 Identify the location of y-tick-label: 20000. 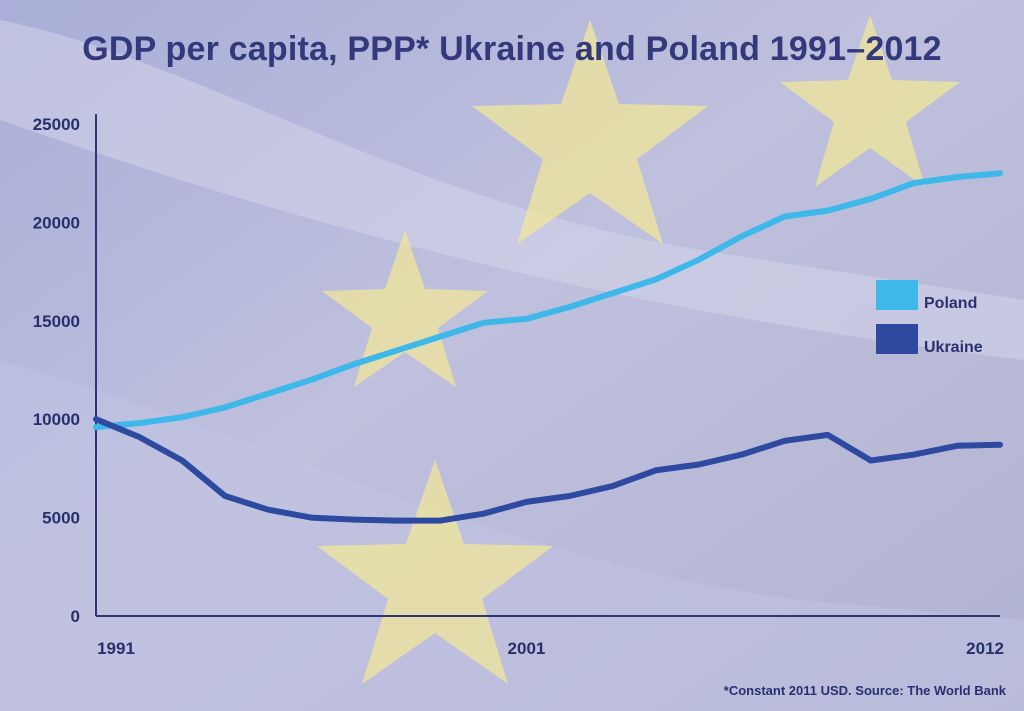
(56, 222).